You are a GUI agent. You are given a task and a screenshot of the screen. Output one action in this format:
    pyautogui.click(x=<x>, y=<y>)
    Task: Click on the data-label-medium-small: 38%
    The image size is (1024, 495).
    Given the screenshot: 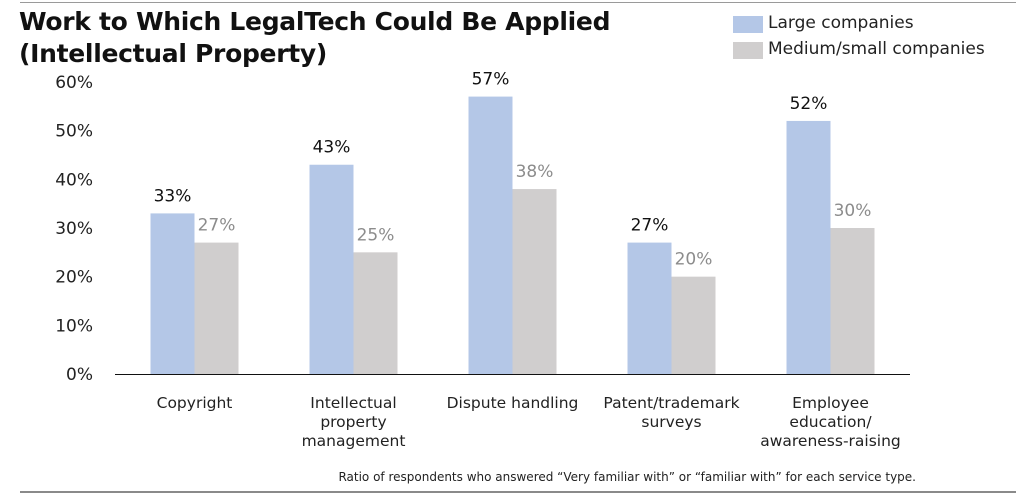 What is the action you would take?
    pyautogui.click(x=535, y=172)
    